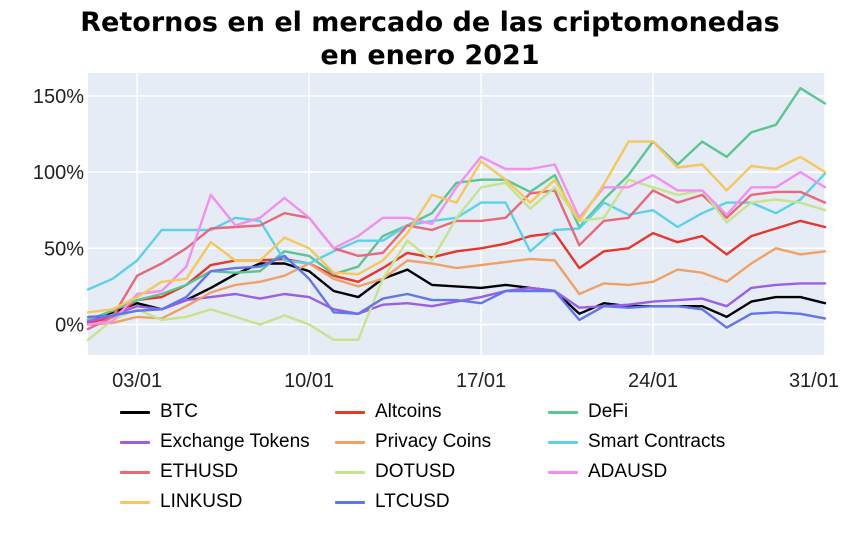 Image resolution: width=853 pixels, height=539 pixels. Describe the element at coordinates (58, 173) in the screenshot. I see `y-tick-label: 100%` at that location.